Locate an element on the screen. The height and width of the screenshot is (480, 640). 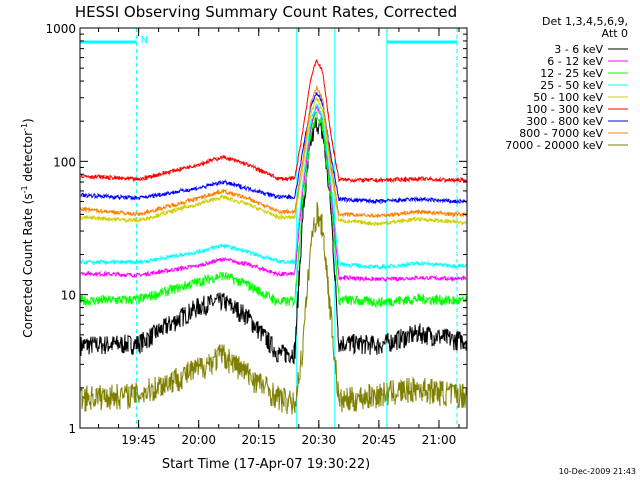
x-tick-label-2: 20:15 is located at coordinates (258, 440).